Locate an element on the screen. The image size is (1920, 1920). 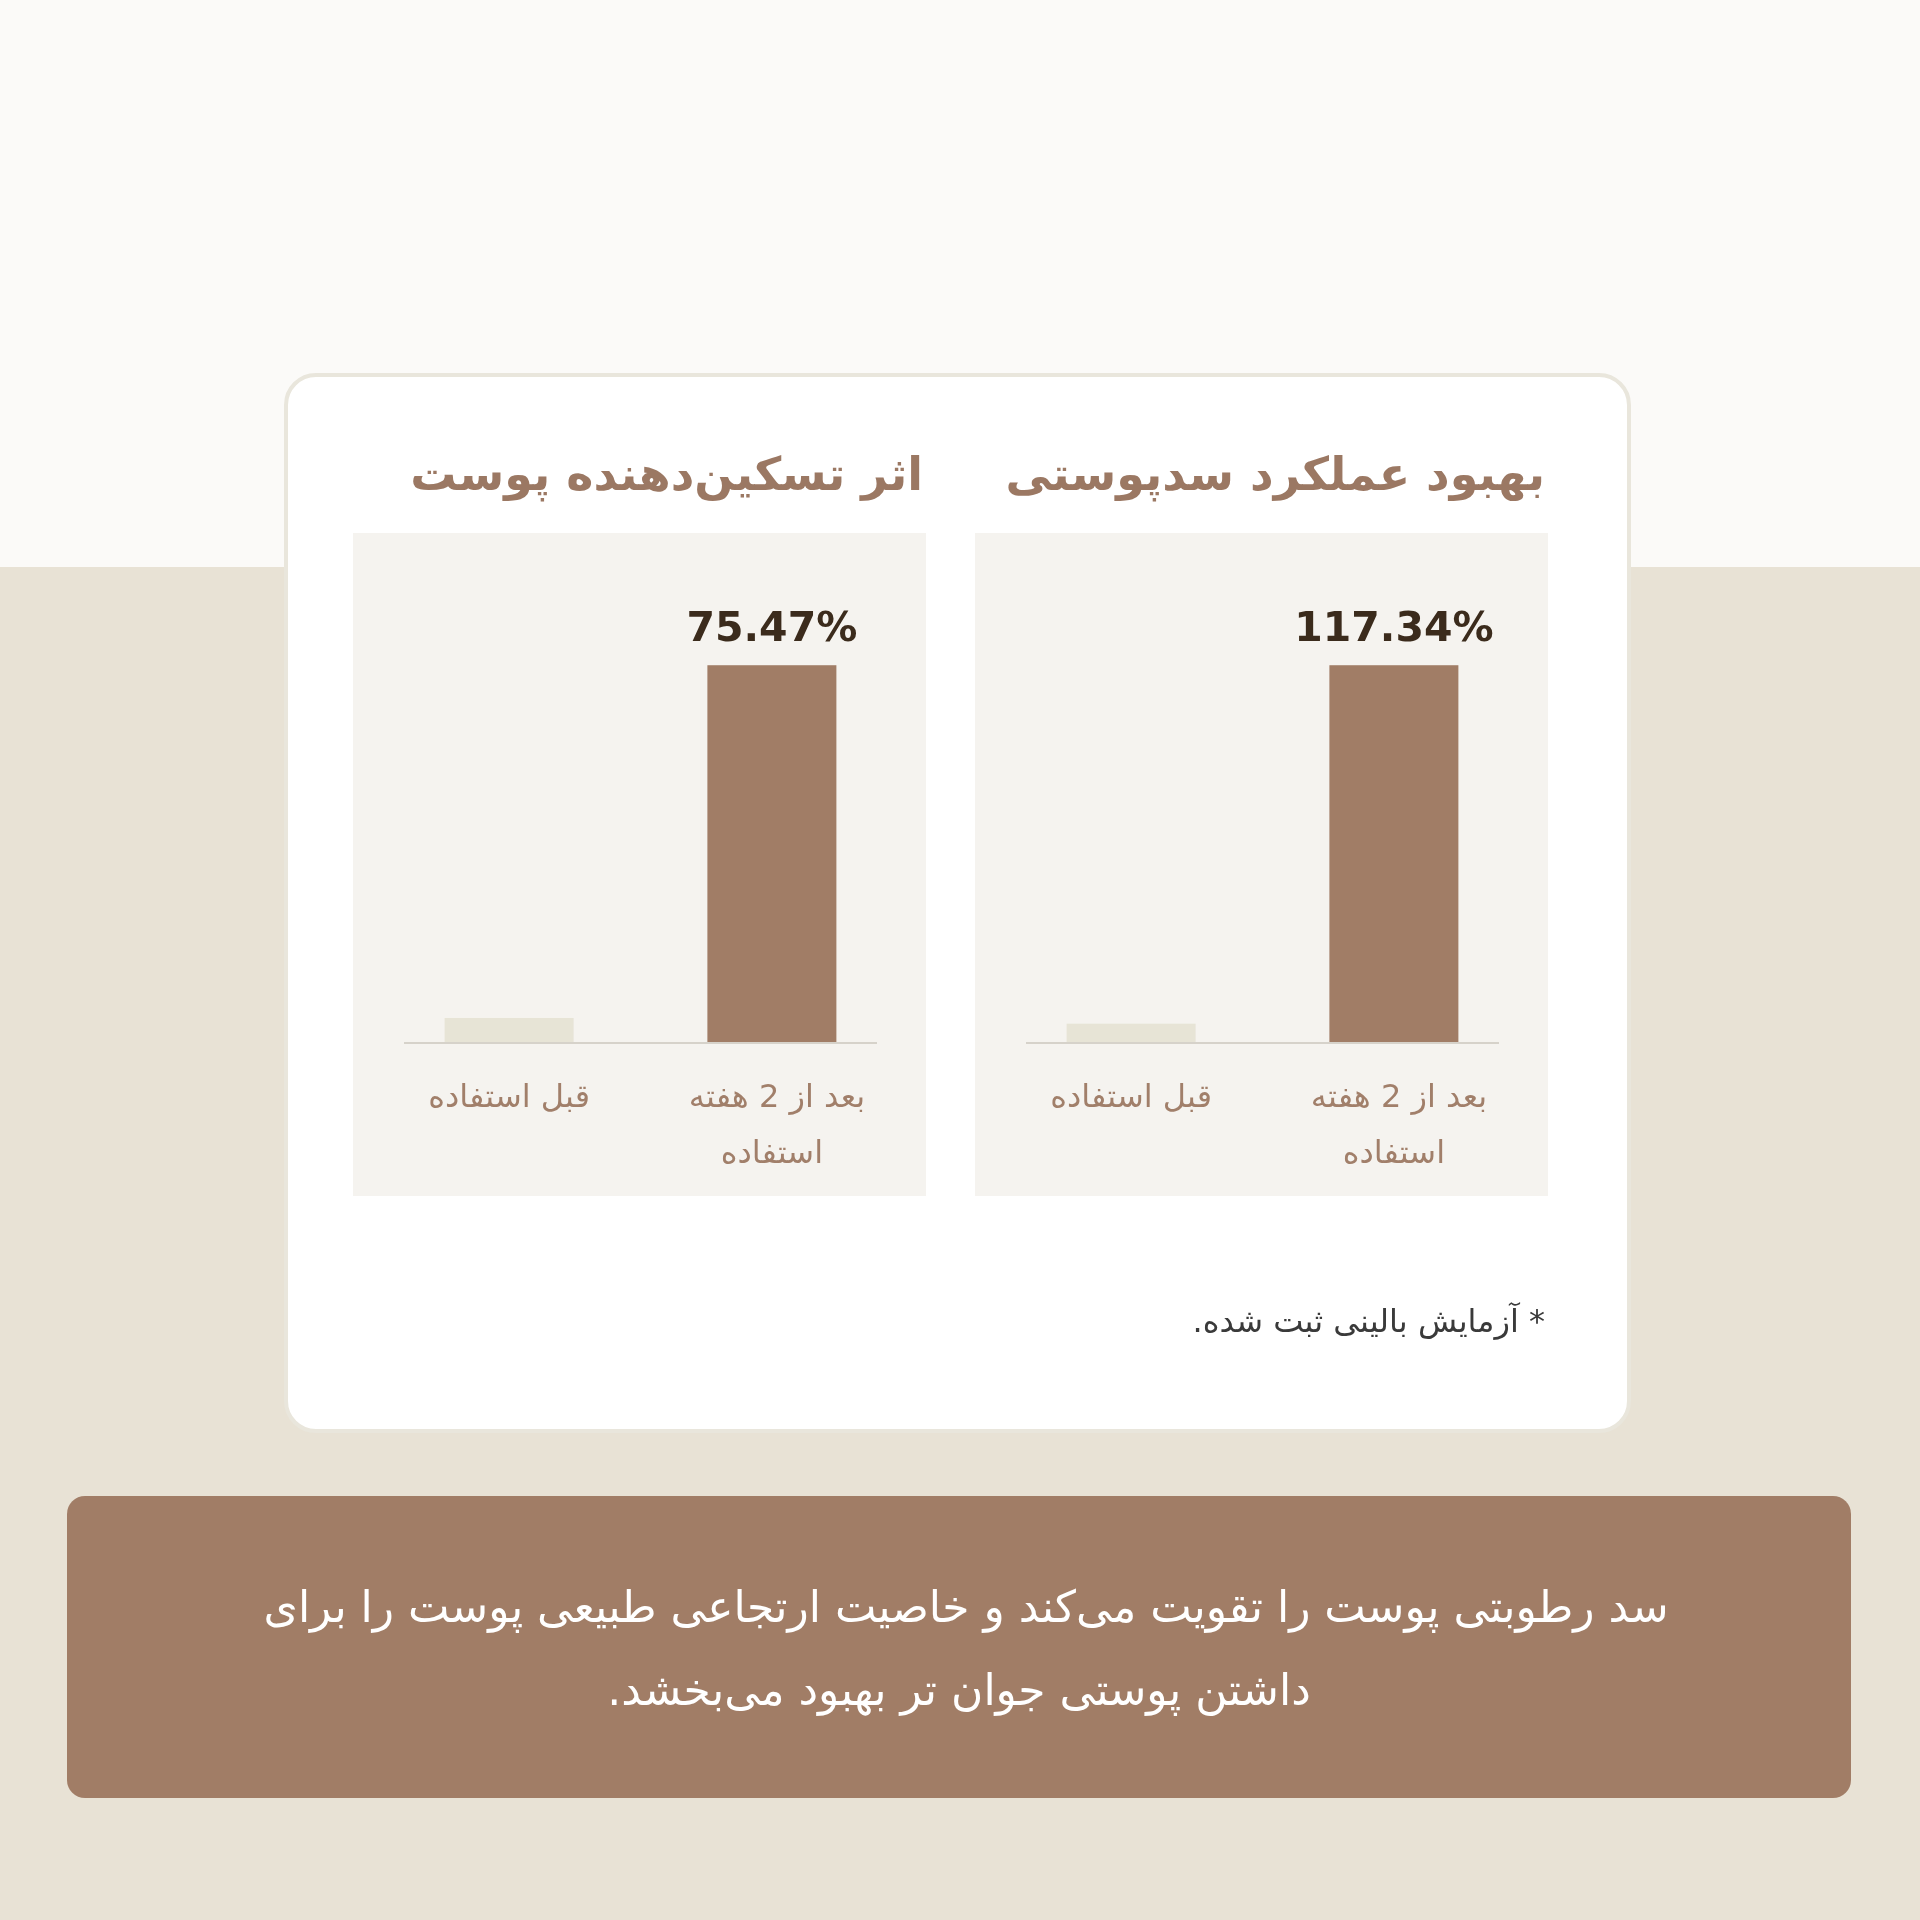
data-label: 75.47% is located at coordinates (772, 627).